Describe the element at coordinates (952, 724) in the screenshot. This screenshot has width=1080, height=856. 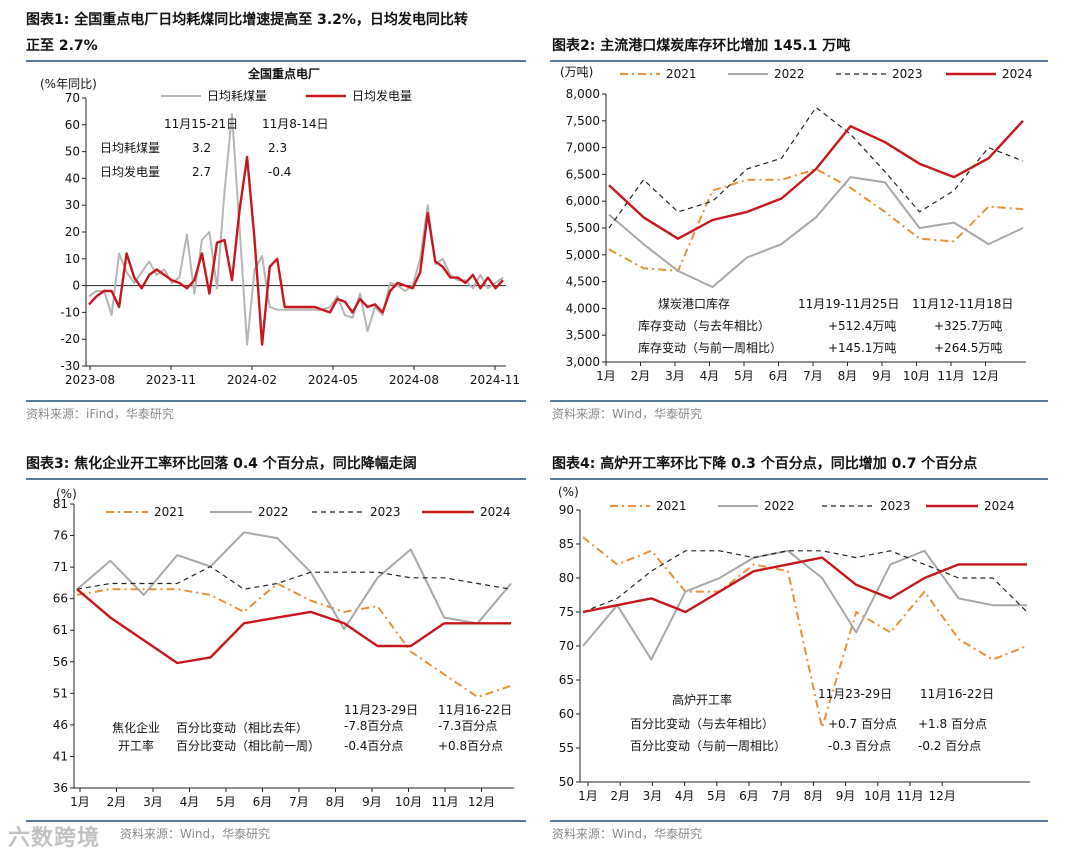
I see `annot-v12: +1.8 百分点` at that location.